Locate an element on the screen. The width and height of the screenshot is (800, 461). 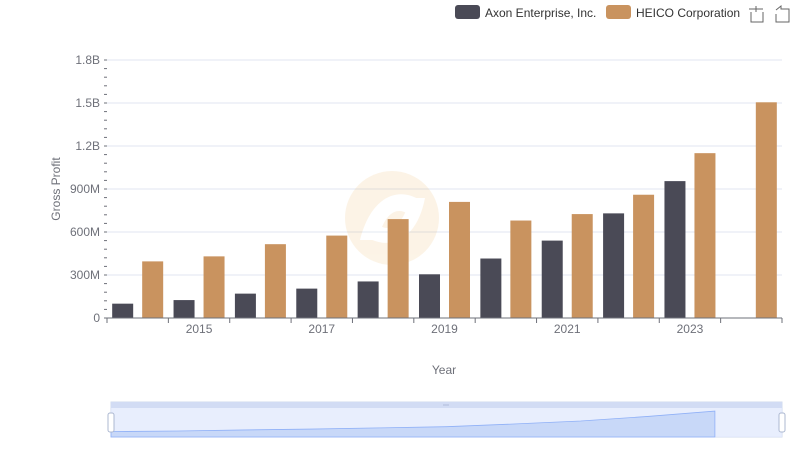
y-tick-label: 1.2B is located at coordinates (87, 146).